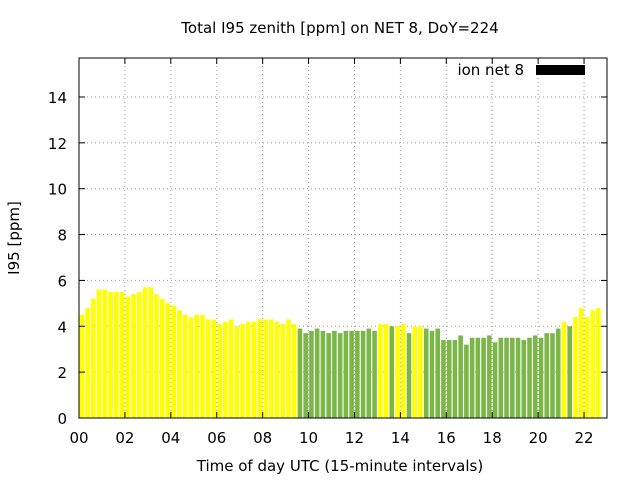  I want to click on y-tick-label: 6, so click(62, 281).